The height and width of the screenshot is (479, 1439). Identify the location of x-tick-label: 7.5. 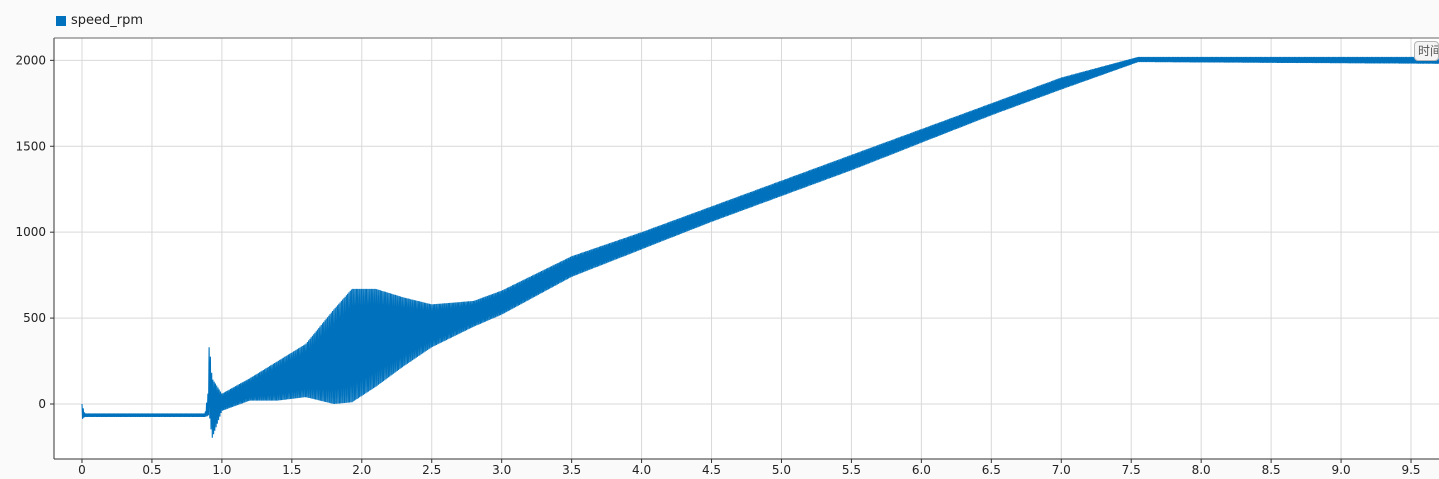
(1131, 470).